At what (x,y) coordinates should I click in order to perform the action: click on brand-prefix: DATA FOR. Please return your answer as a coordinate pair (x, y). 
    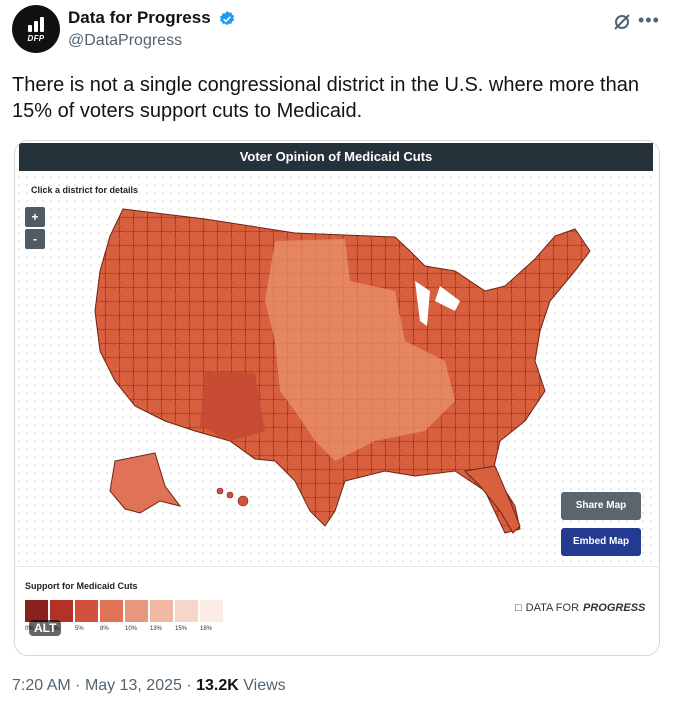
    Looking at the image, I should click on (552, 608).